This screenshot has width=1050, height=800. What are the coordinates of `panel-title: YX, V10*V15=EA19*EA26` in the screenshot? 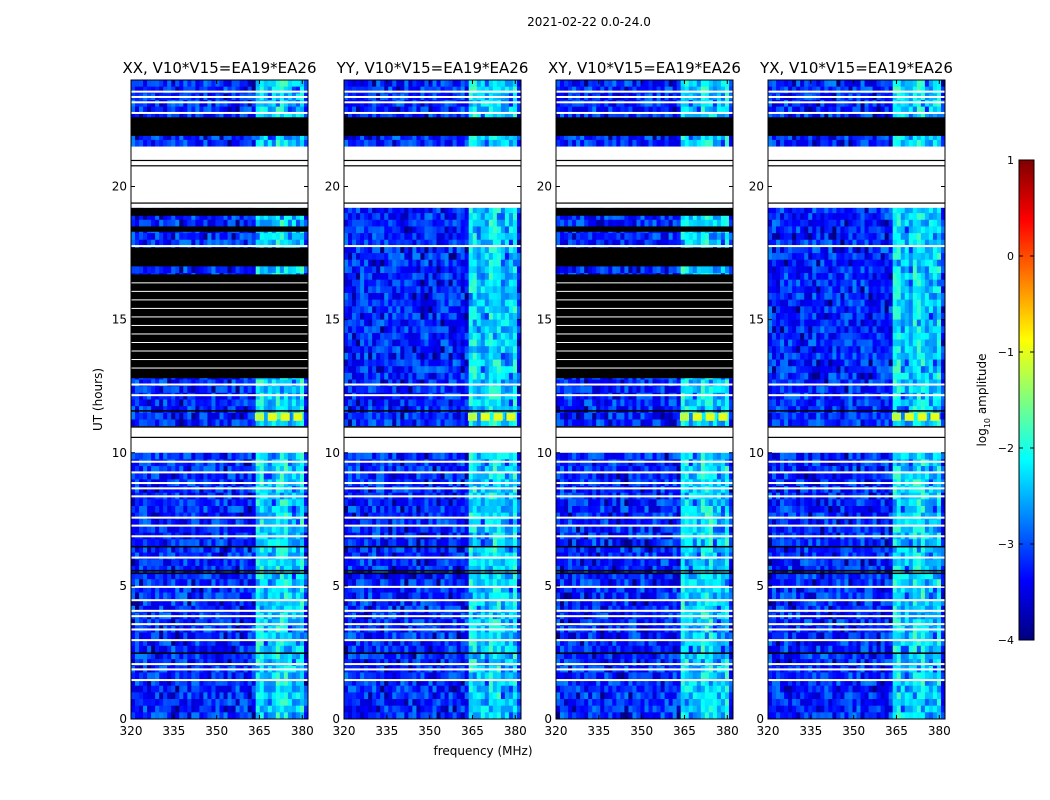 It's located at (856, 68).